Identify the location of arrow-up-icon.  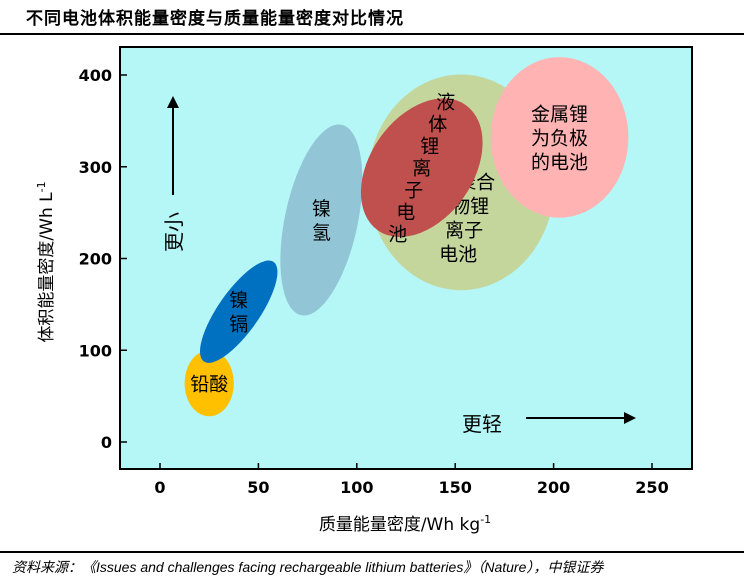
(173, 102).